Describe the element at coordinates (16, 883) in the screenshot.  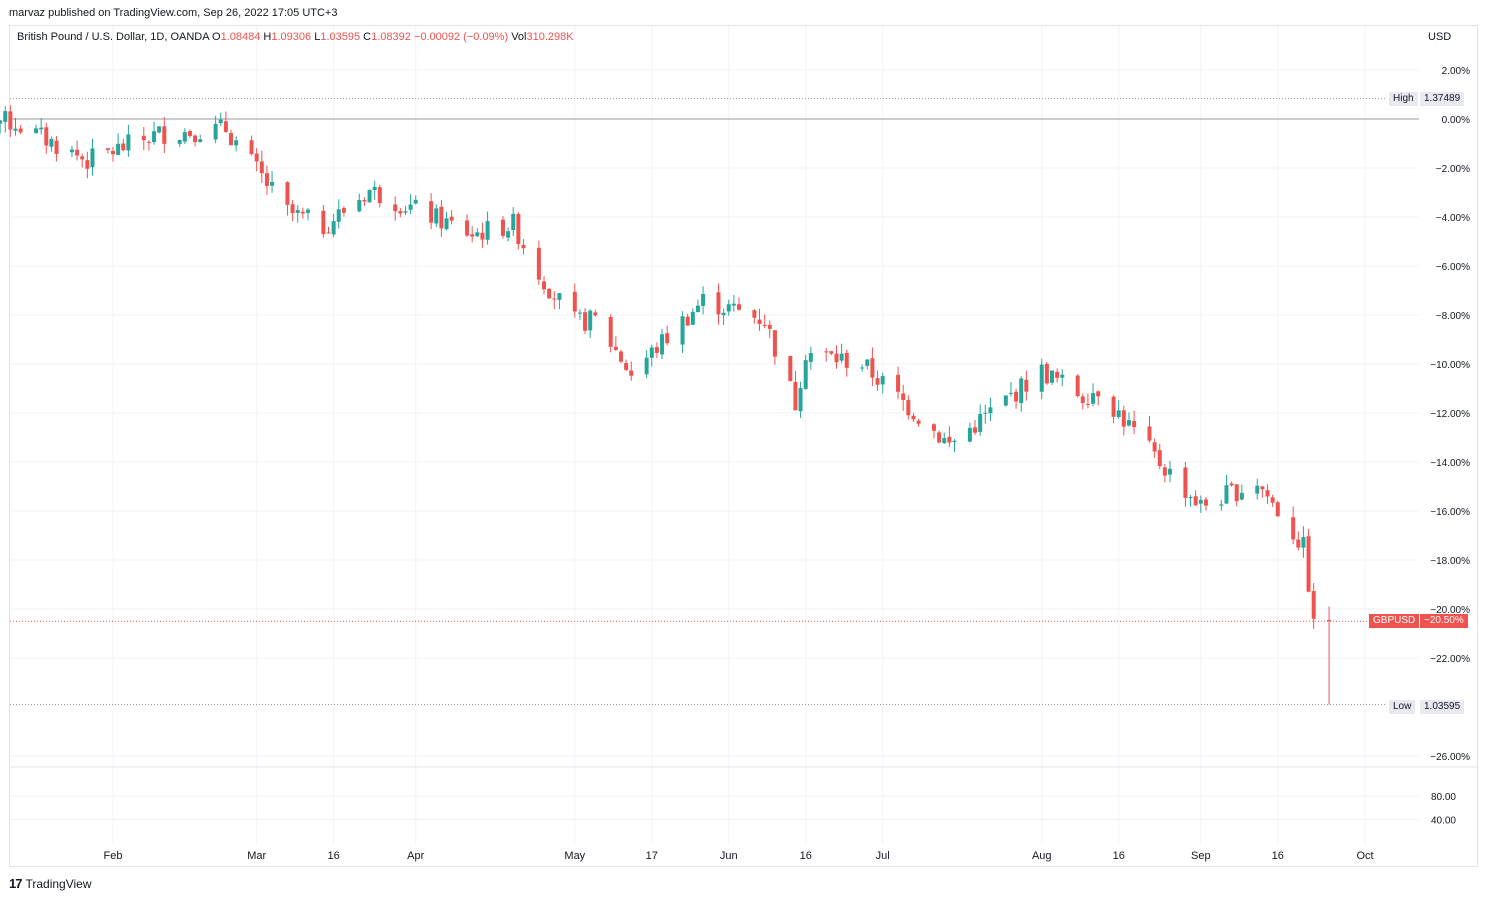
I see `tradingview-logo-icon: 17` at that location.